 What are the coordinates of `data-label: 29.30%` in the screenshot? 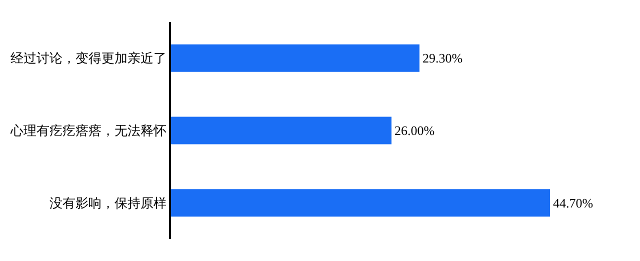 It's located at (442, 58).